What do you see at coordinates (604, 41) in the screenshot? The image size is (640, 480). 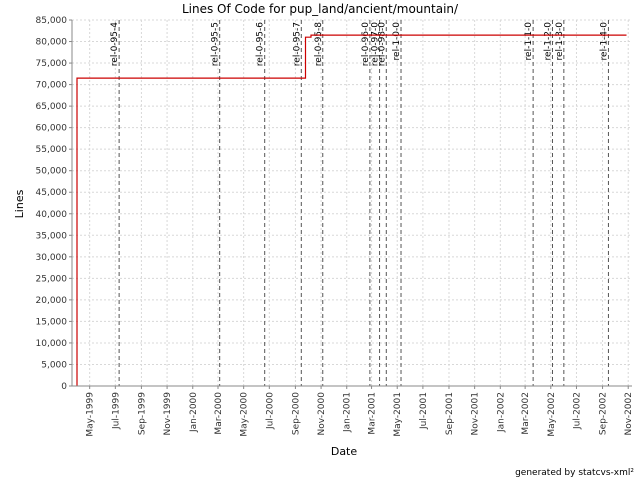 I see `release-marker-label: rel-1-4-0` at bounding box center [604, 41].